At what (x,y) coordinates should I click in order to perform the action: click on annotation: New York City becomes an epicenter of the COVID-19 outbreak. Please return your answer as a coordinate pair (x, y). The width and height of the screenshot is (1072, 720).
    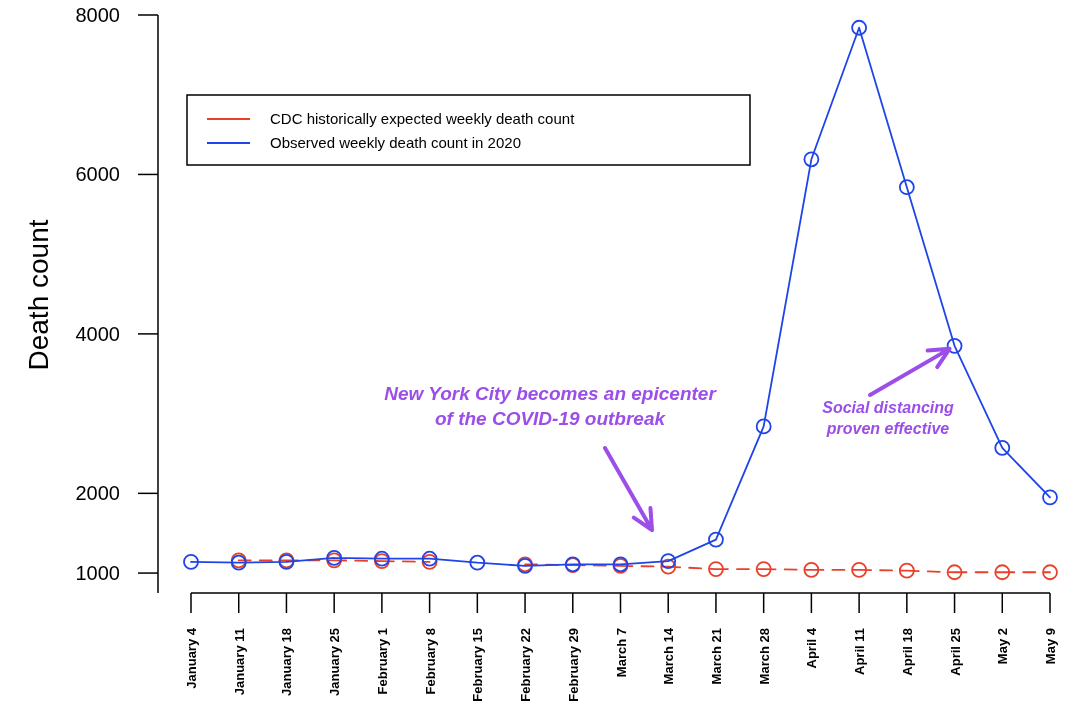
    Looking at the image, I should click on (551, 406).